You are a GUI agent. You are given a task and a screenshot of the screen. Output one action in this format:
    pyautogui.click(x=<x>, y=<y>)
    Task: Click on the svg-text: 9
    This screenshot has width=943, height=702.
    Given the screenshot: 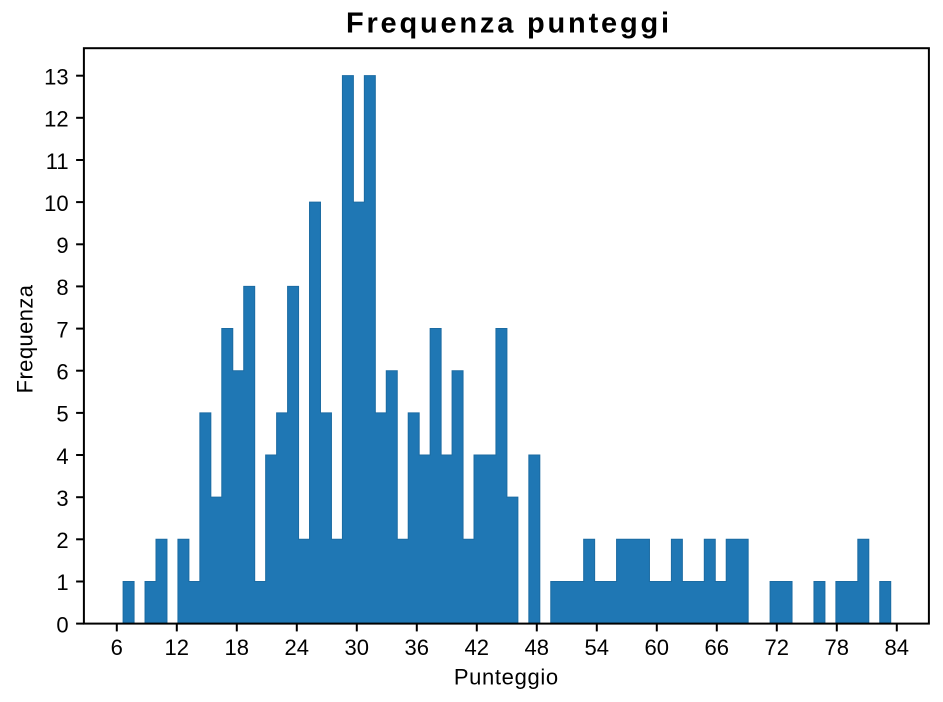 What is the action you would take?
    pyautogui.click(x=62, y=245)
    